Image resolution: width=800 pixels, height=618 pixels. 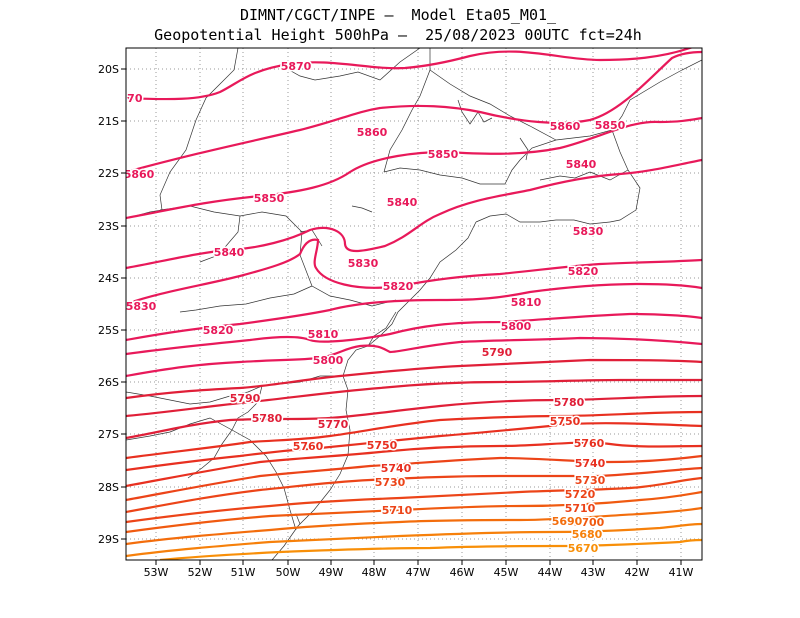 I want to click on contour-label-5870: 5870, so click(x=296, y=66).